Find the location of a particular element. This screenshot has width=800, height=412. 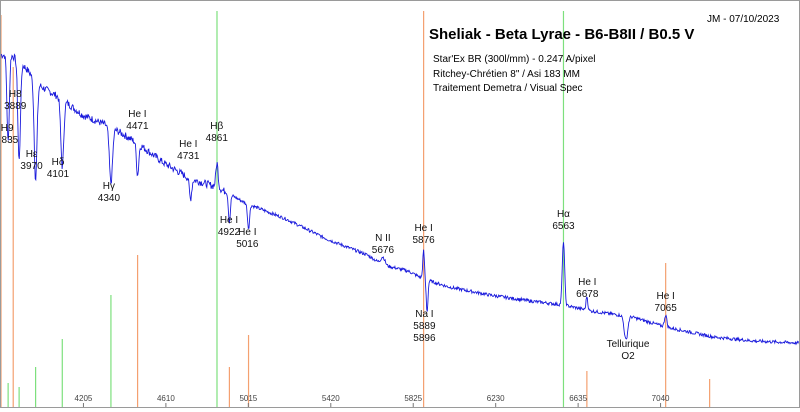

line-label-text: N II is located at coordinates (383, 238).